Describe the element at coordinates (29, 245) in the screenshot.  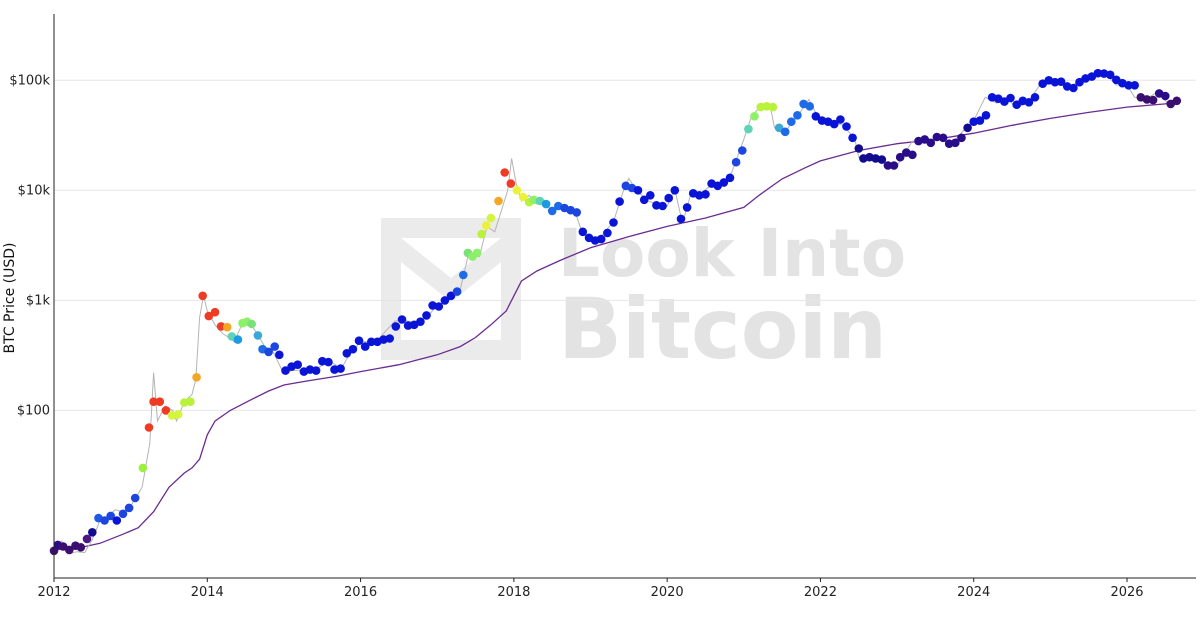
I see `y-axis-ticks: $100 $1k $10k $100k` at that location.